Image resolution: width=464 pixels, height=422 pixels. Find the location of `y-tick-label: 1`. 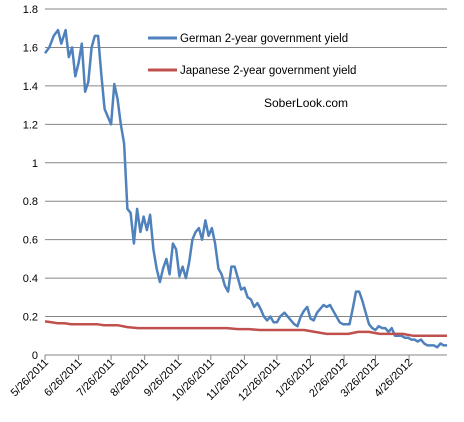

y-tick-label: 1 is located at coordinates (35, 164).